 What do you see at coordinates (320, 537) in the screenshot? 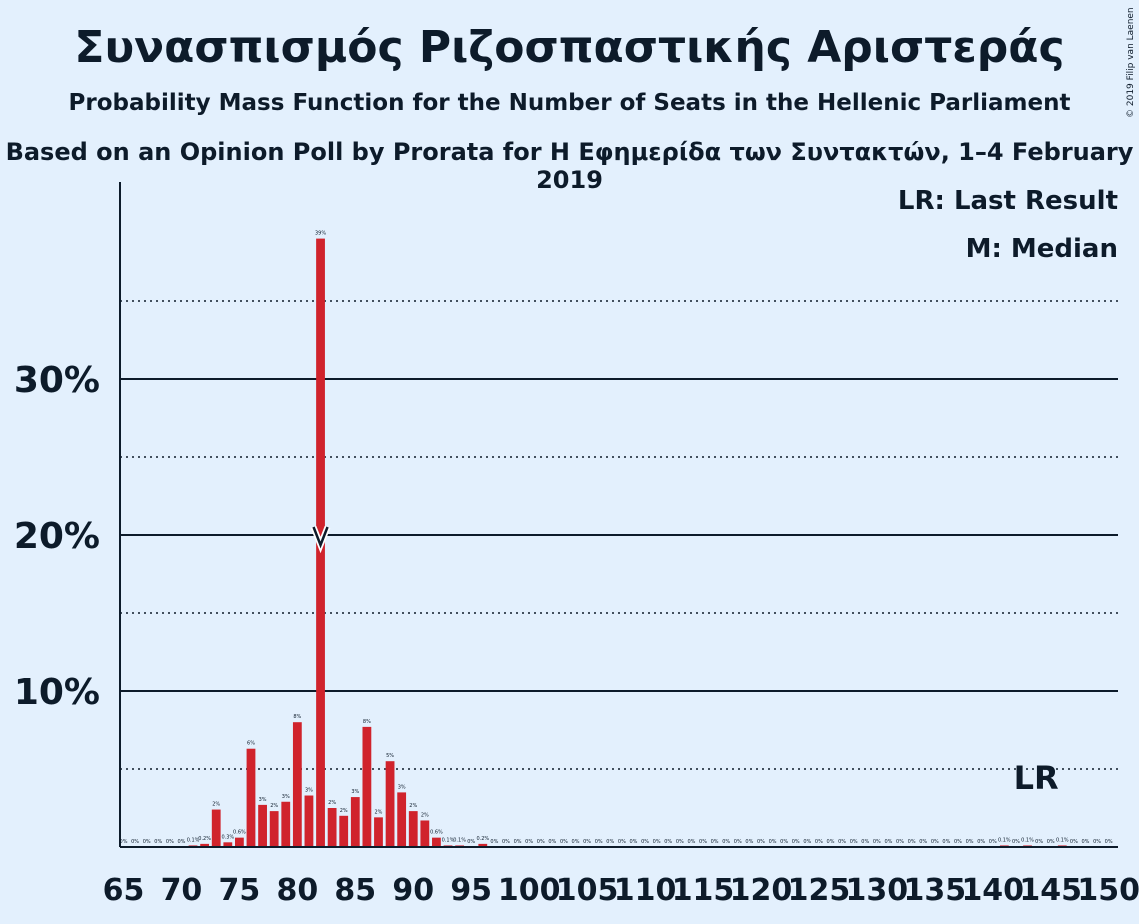
I see `median-marker` at bounding box center [320, 537].